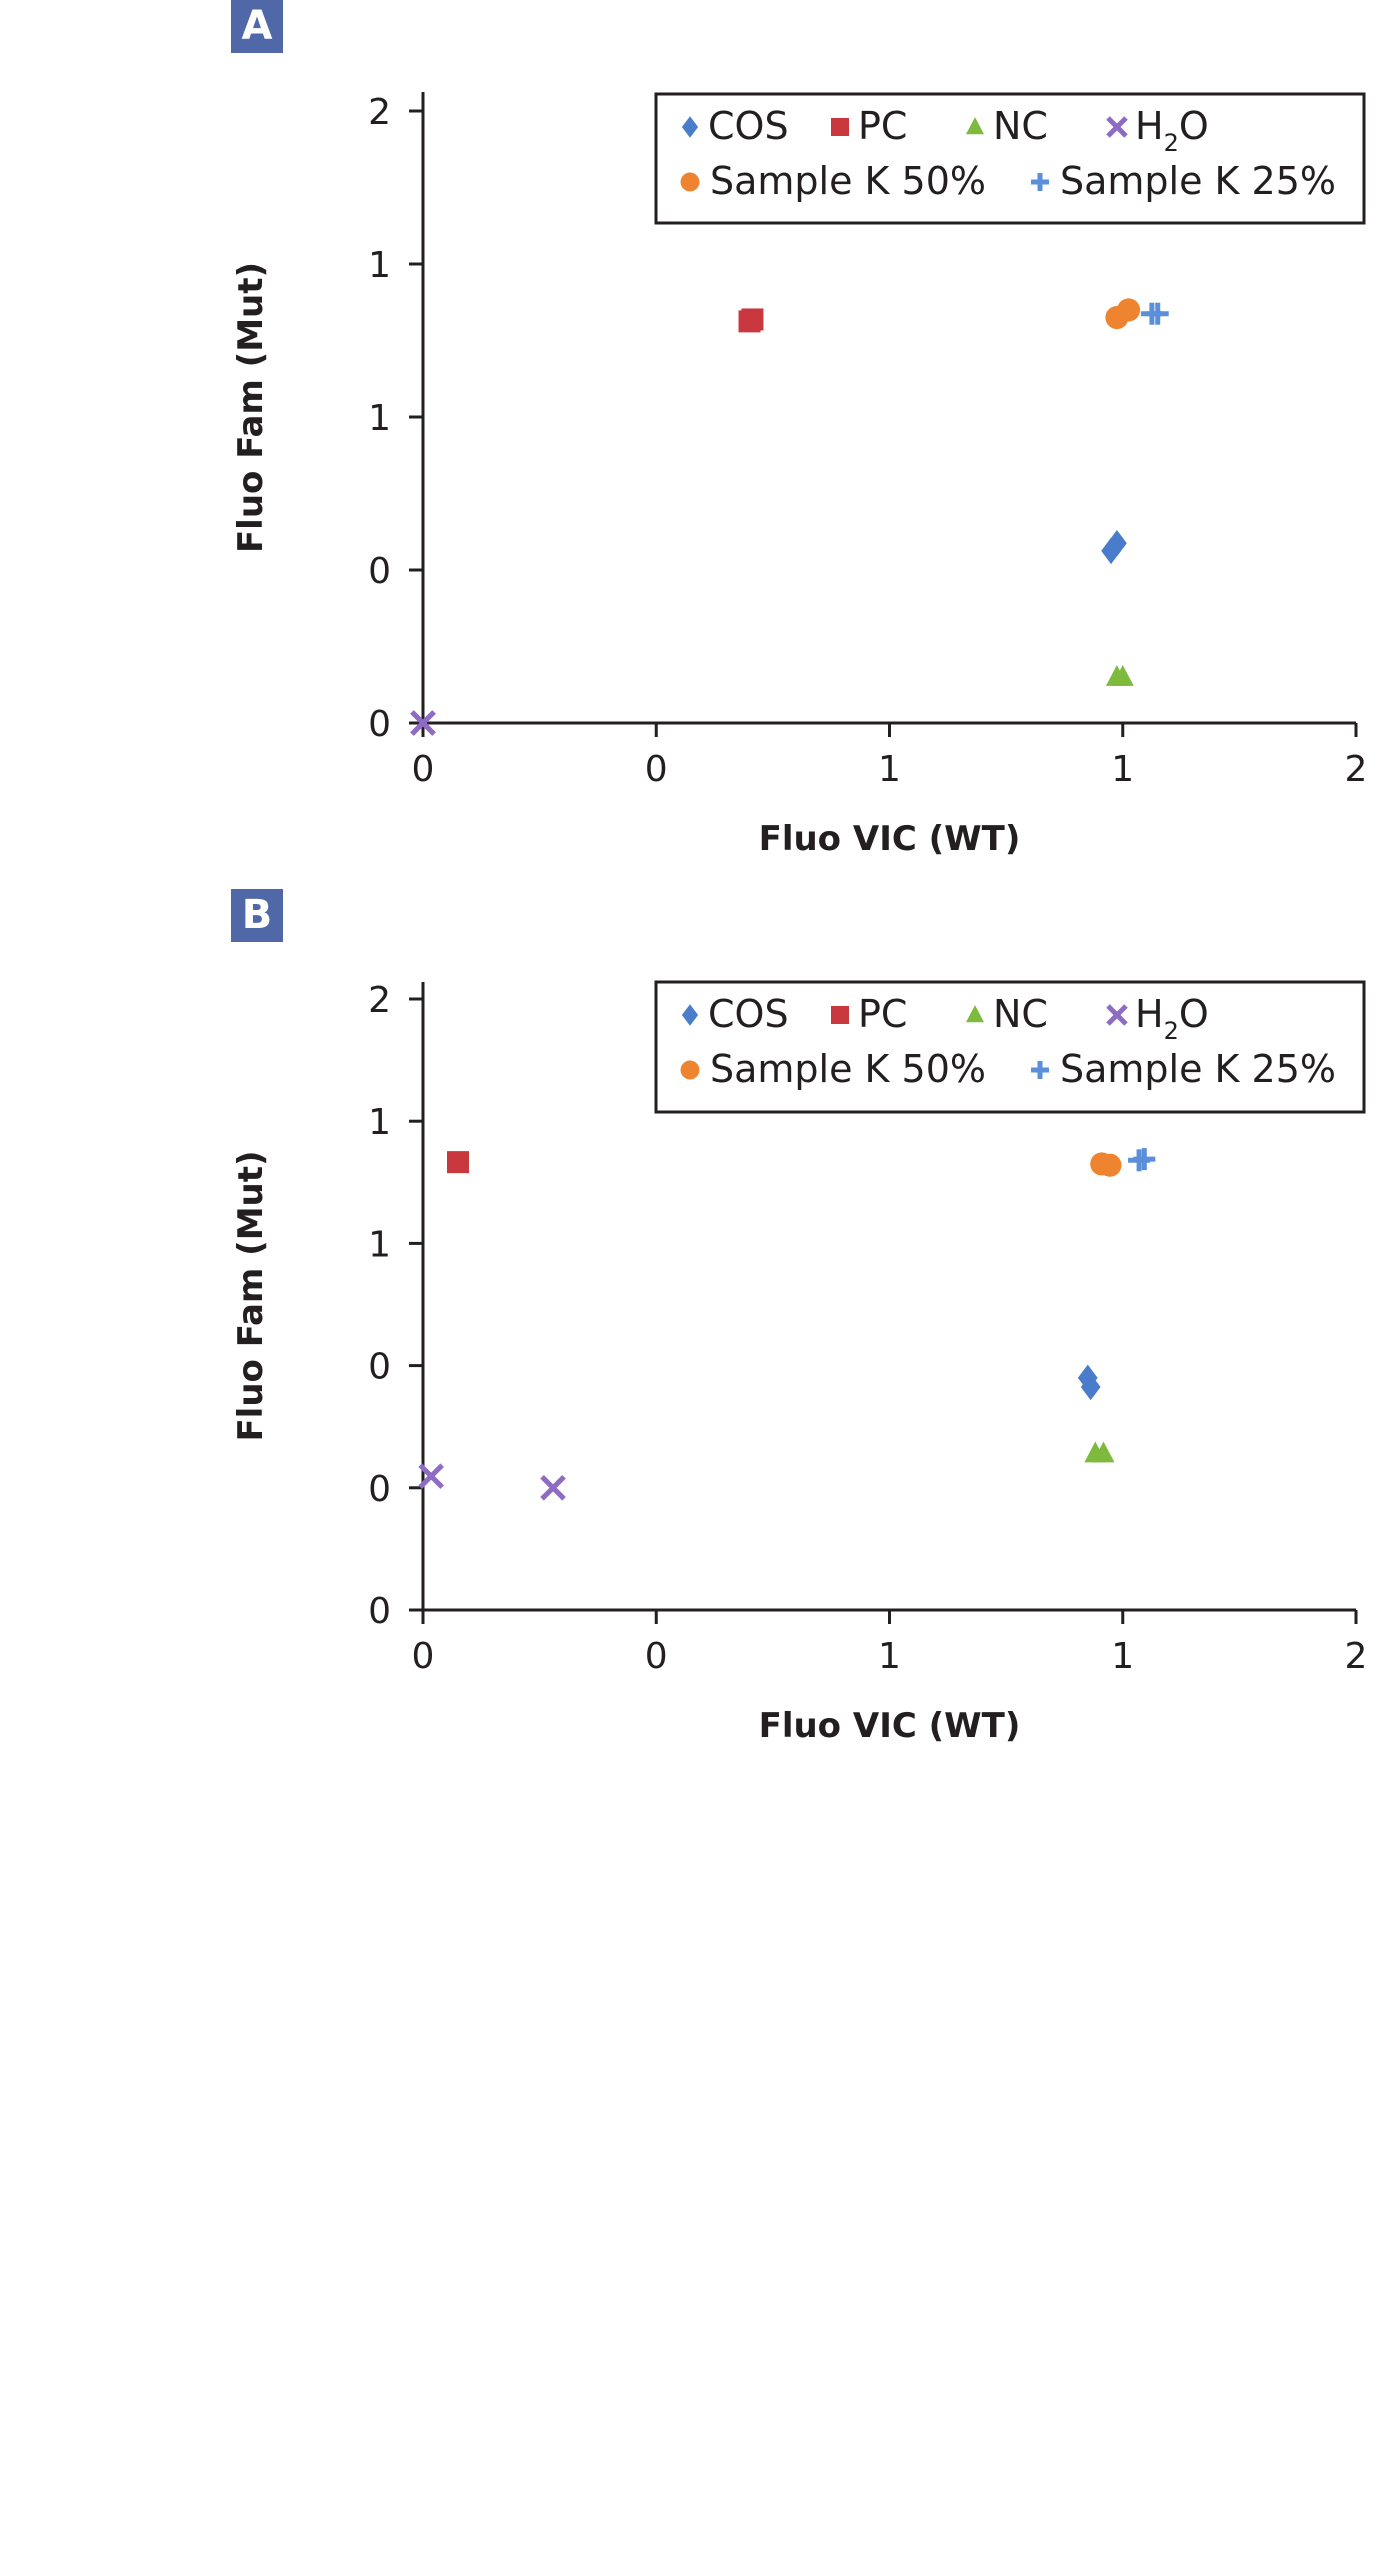  I want to click on panel-label-b: B, so click(257, 915).